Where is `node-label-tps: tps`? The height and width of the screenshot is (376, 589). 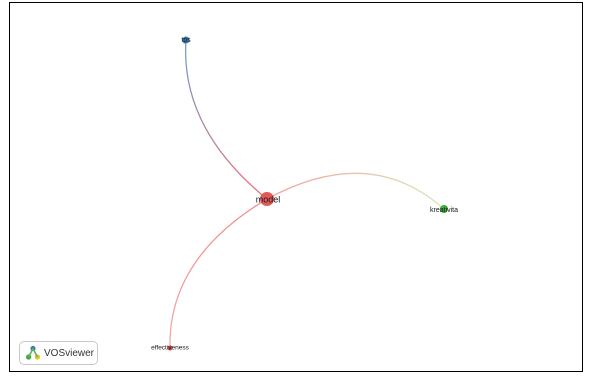
node-label-tps: tps is located at coordinates (186, 40).